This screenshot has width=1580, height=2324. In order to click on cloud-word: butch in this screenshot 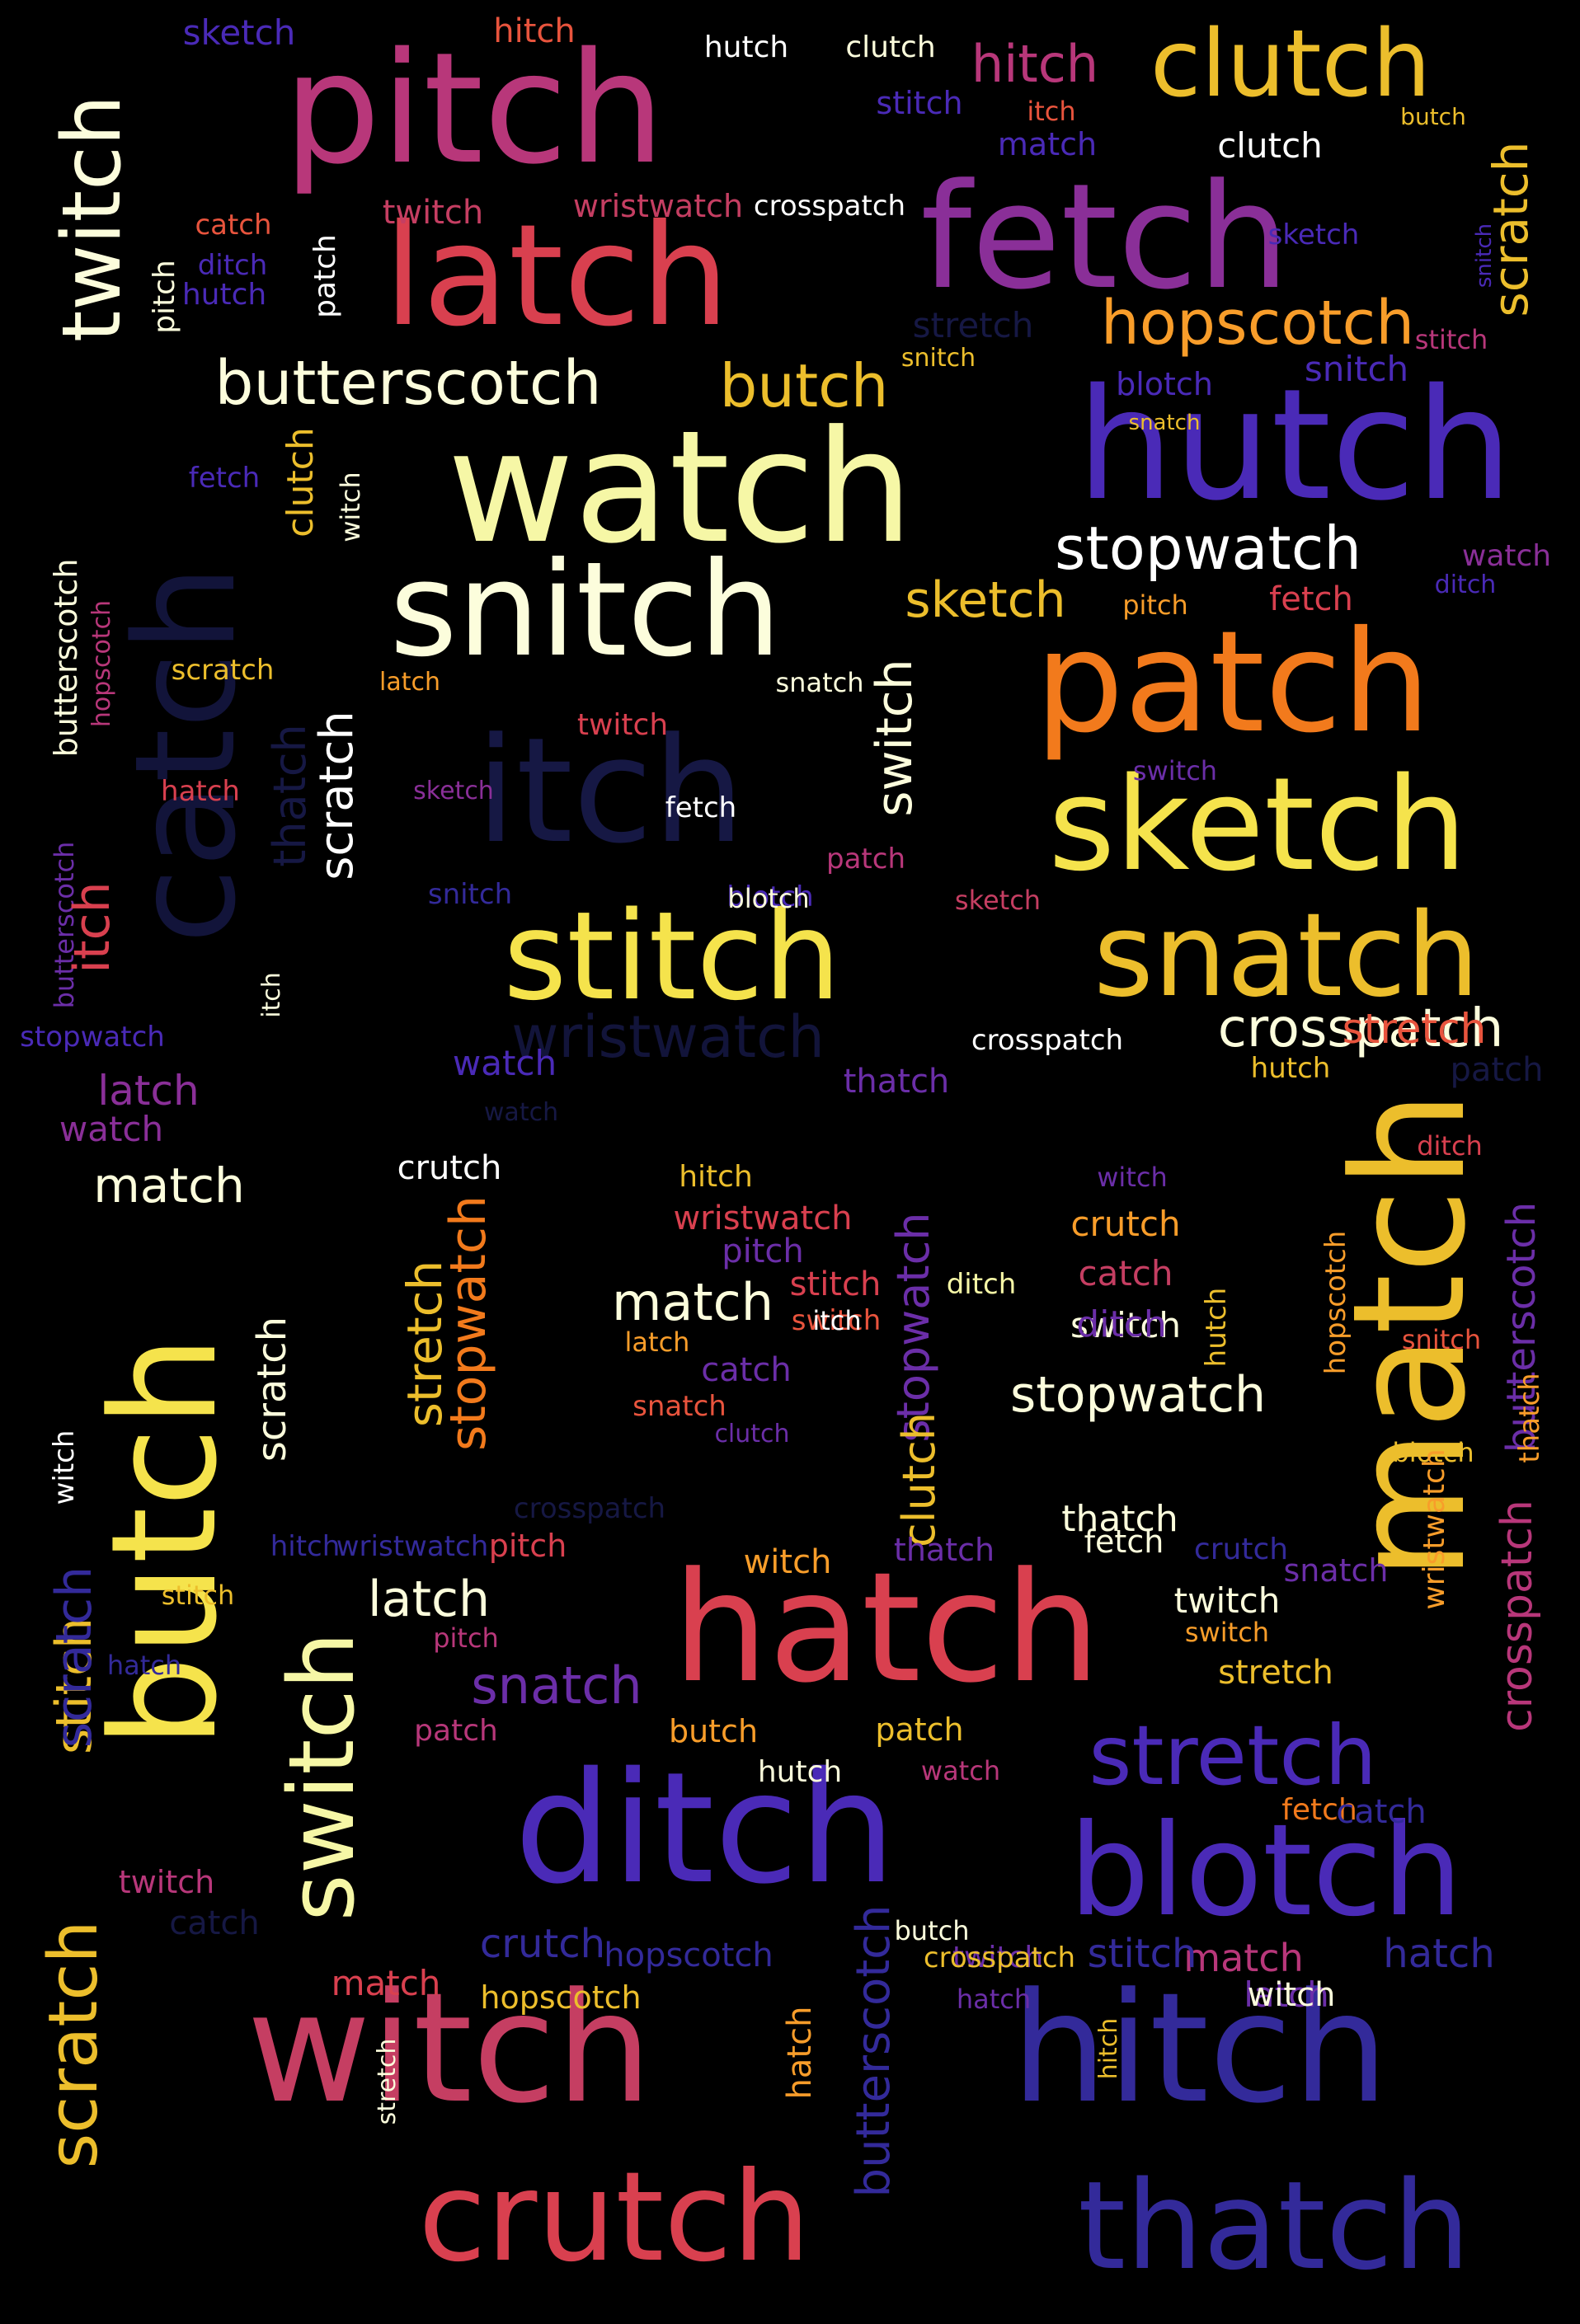, I will do `click(164, 1542)`.